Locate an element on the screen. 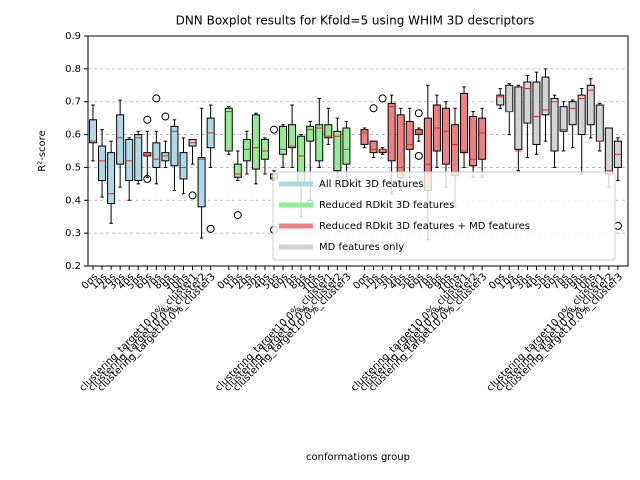 The height and width of the screenshot is (480, 640). y-tick-label: 0.2 is located at coordinates (73, 266).